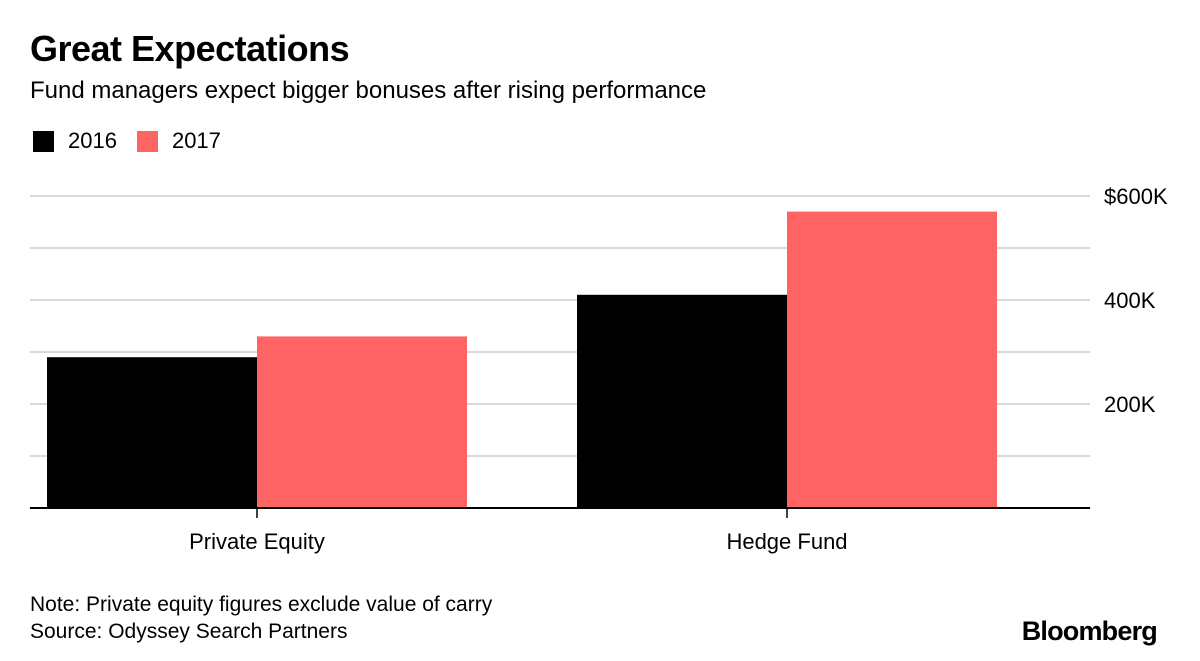  Describe the element at coordinates (189, 631) in the screenshot. I see `source-text: Source: Odyssey Search Partners` at that location.